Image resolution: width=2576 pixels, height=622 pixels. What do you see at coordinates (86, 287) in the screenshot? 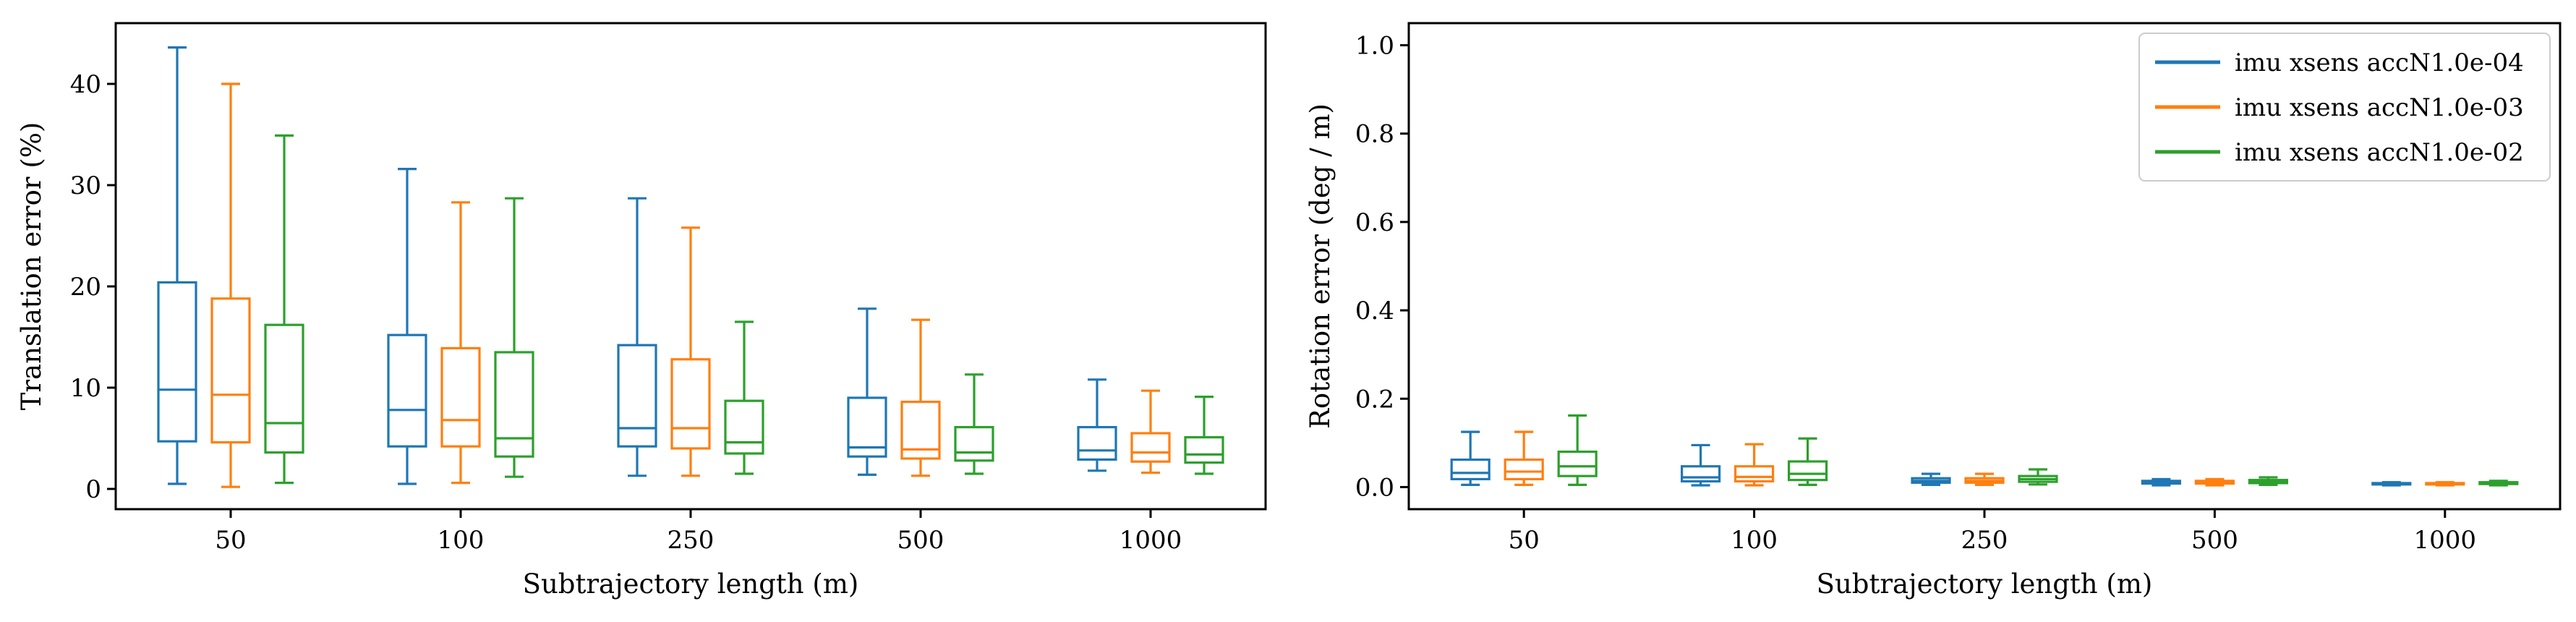
I see `y-tick-label: 20` at bounding box center [86, 287].